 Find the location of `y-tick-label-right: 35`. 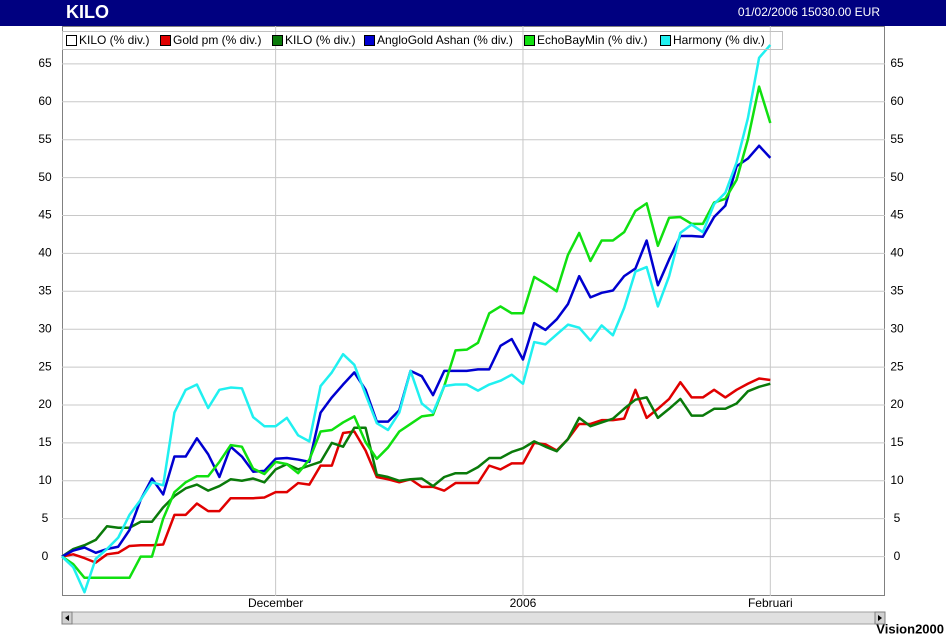

y-tick-label-right: 35 is located at coordinates (897, 290).